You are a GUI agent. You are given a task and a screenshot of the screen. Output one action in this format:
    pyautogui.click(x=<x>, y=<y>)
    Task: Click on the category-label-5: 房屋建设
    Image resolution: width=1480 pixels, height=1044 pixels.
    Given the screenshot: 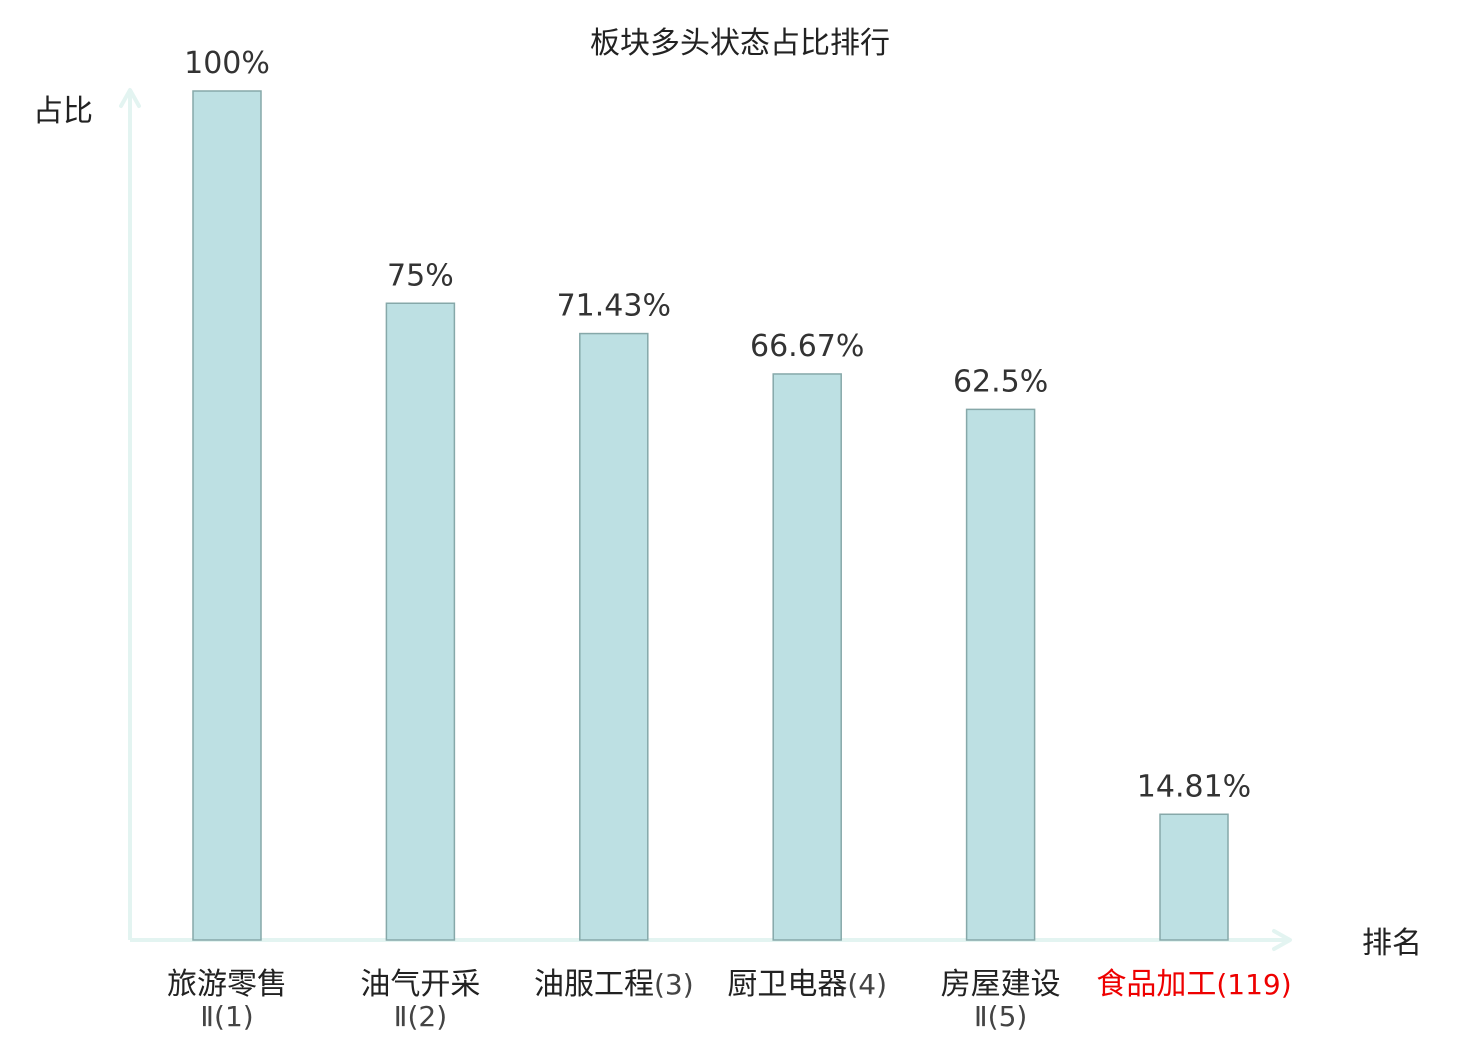 What is the action you would take?
    pyautogui.click(x=1001, y=984)
    